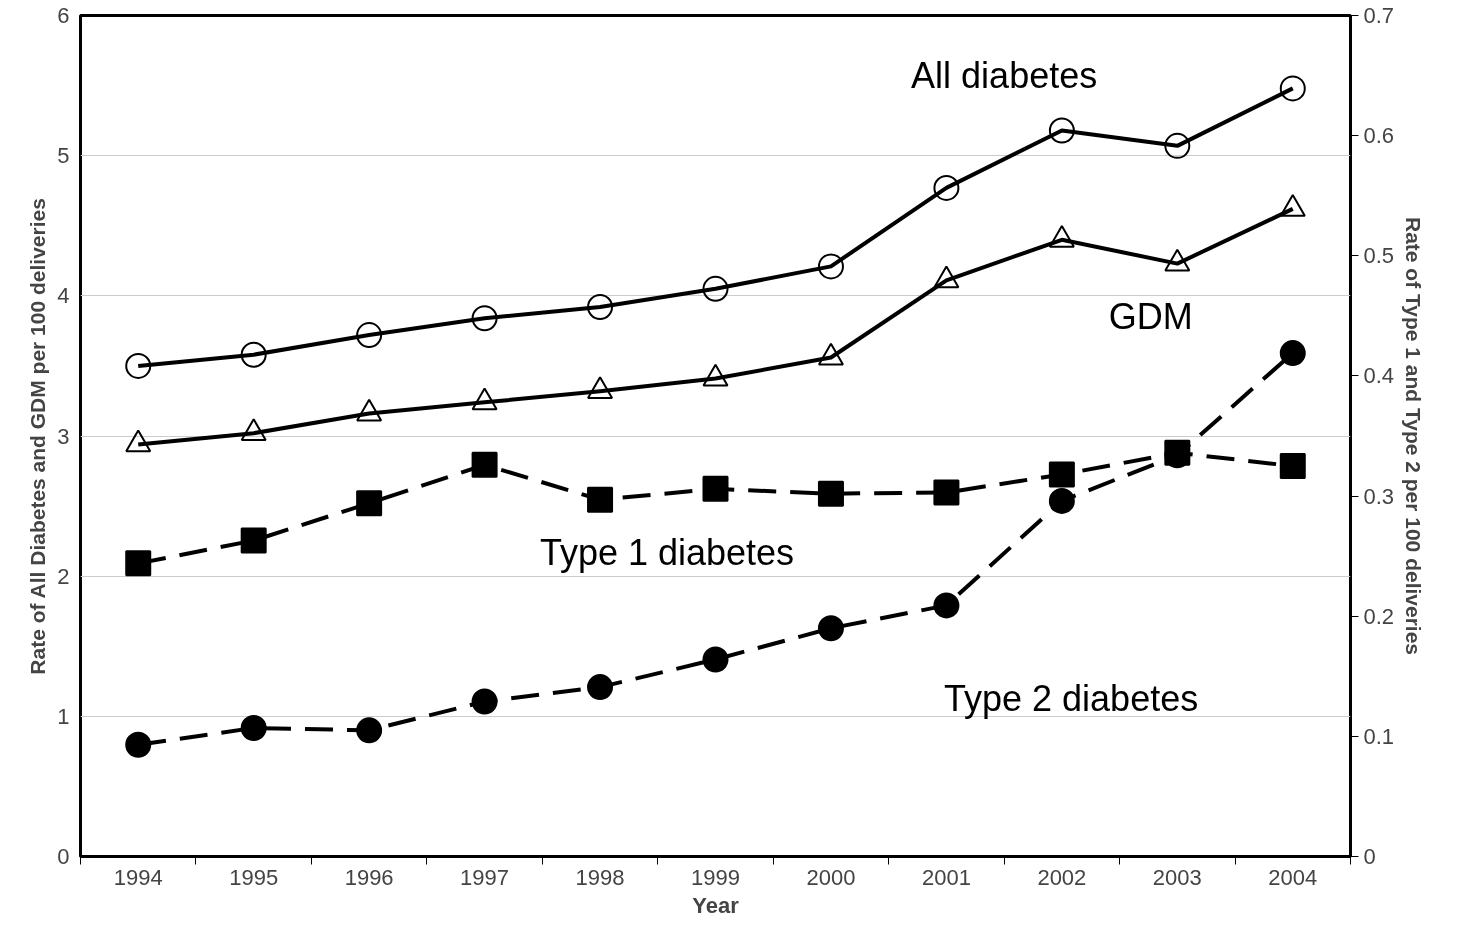  What do you see at coordinates (254, 877) in the screenshot?
I see `x-tick-label: 1995` at bounding box center [254, 877].